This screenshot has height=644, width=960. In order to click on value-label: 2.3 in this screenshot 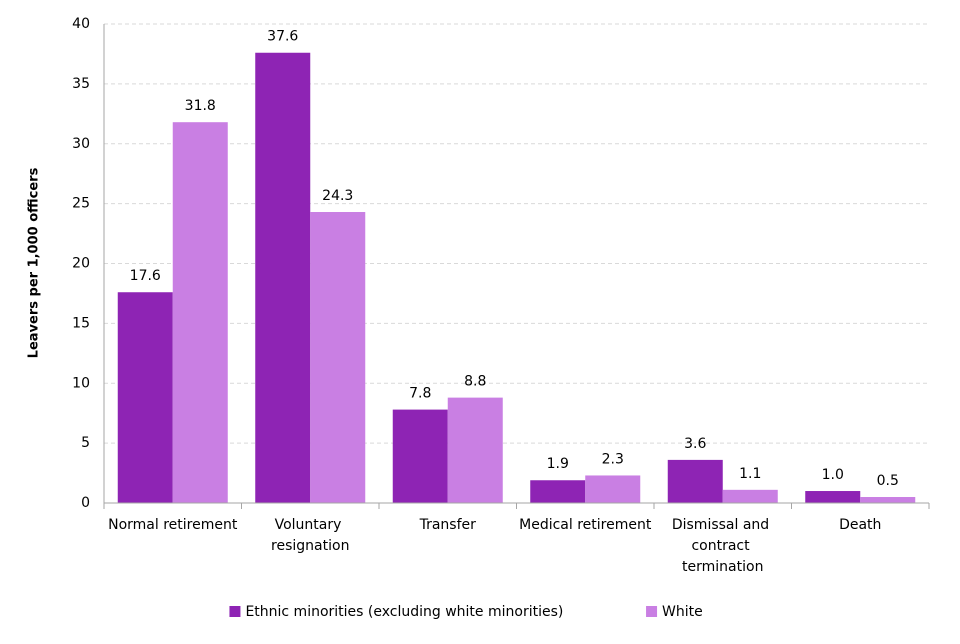, I will do `click(613, 459)`.